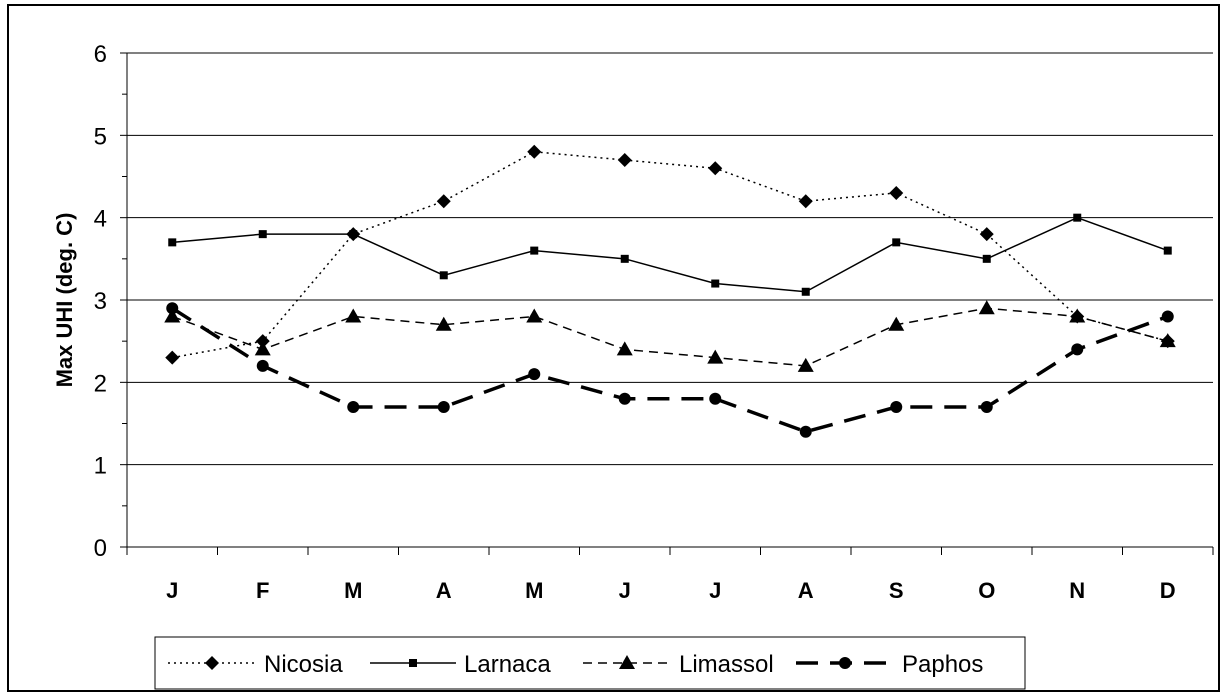 Image resolution: width=1227 pixels, height=695 pixels. I want to click on legend-marker-paphos, so click(845, 663).